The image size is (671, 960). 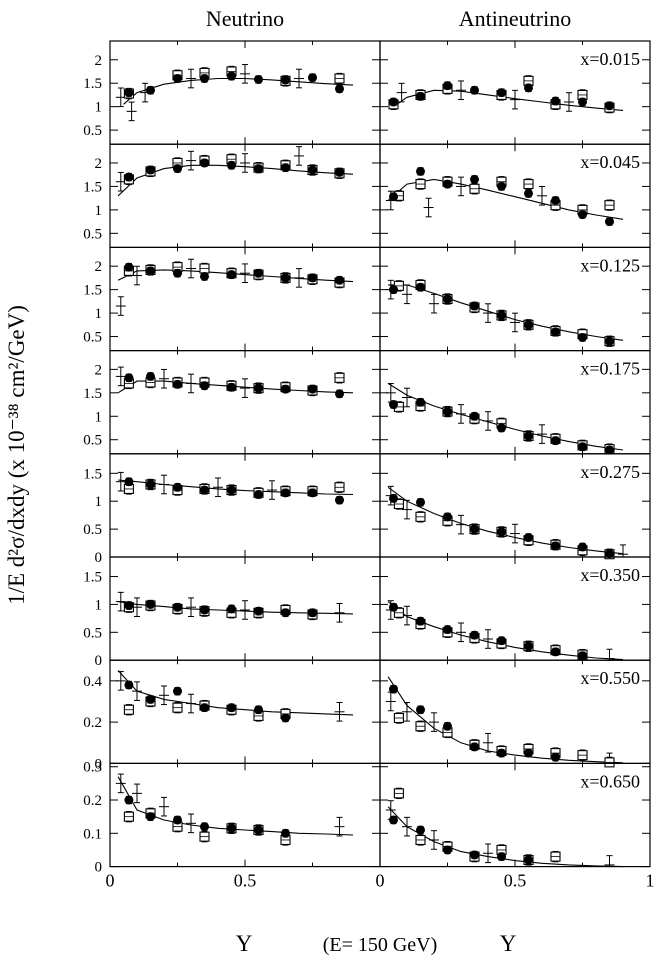 What do you see at coordinates (92, 723) in the screenshot?
I see `y-tick-label: 0.2` at bounding box center [92, 723].